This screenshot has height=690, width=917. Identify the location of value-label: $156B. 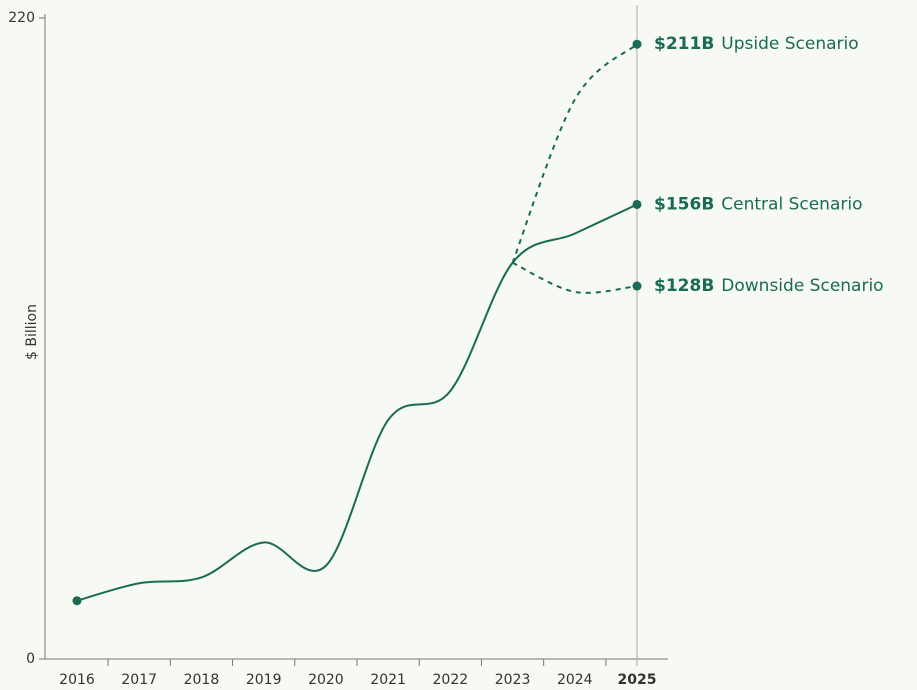
(684, 204).